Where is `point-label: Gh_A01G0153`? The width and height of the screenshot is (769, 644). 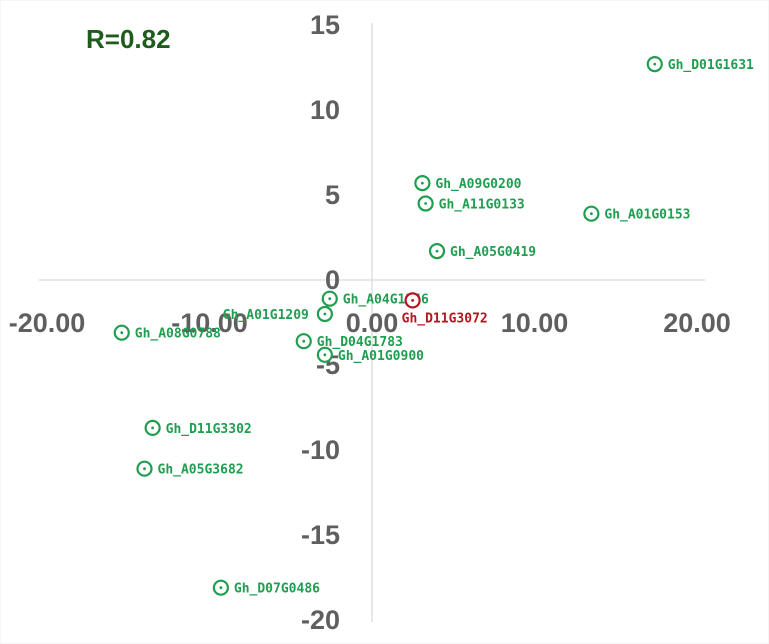 point-label: Gh_A01G0153 is located at coordinates (647, 215).